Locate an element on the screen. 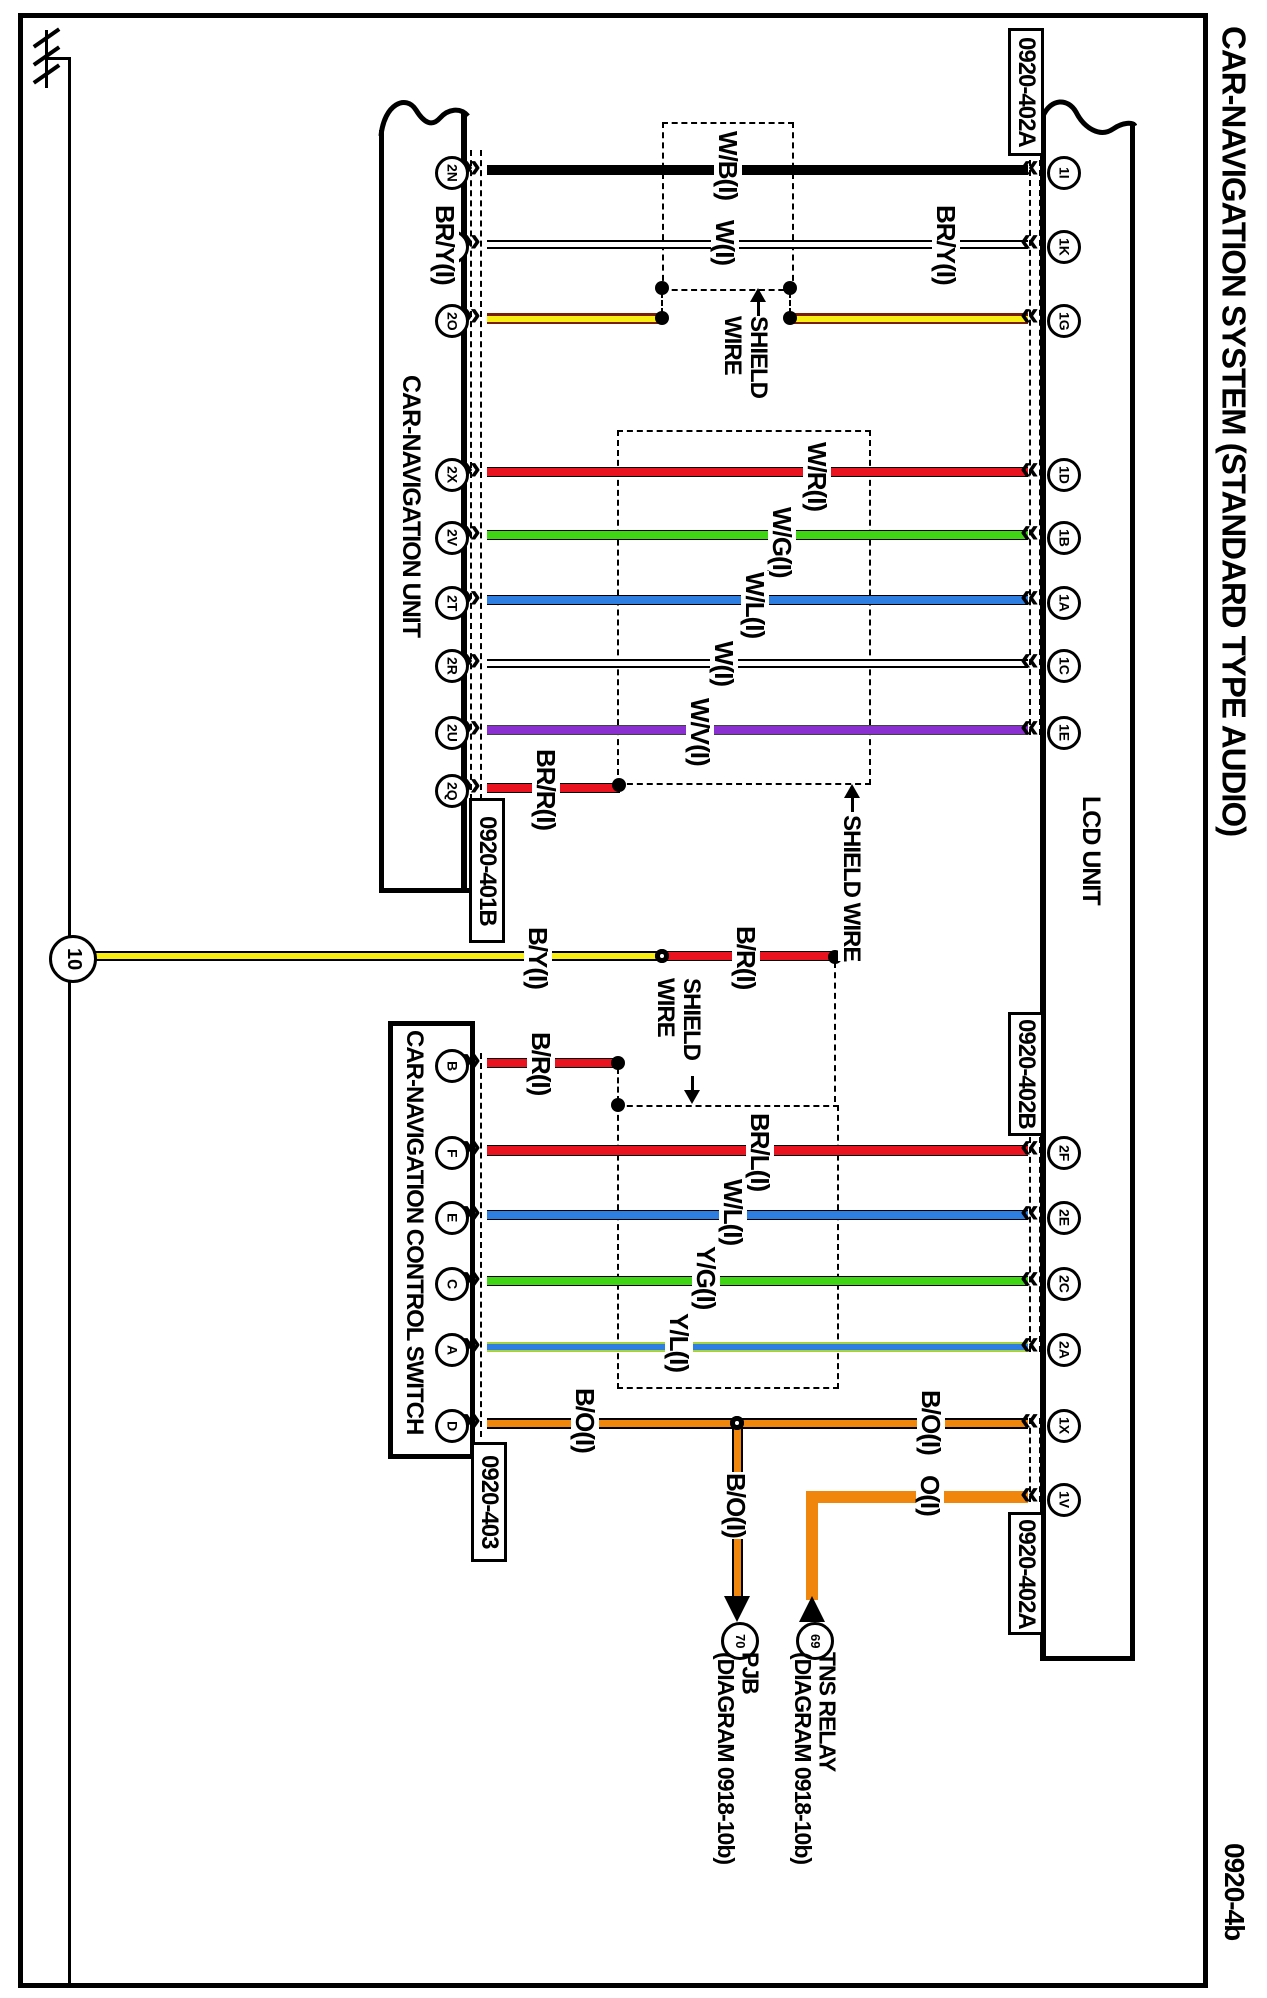  wire-label-text: B/R(I) is located at coordinates (746, 958).